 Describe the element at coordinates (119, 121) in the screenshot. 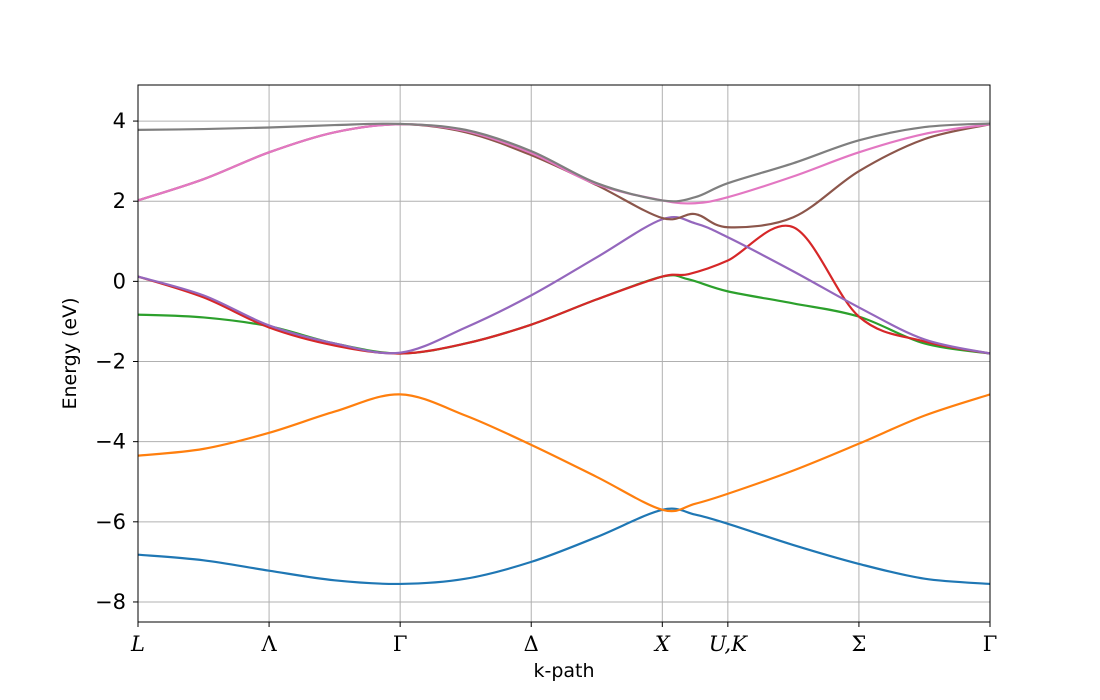

I see `y-tick-label: 4` at that location.